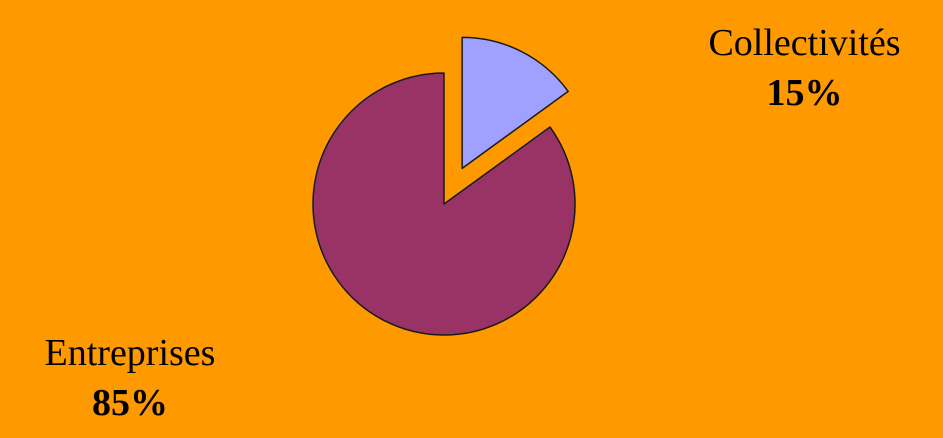 The image size is (943, 438). I want to click on slice-label-collectivites: Collectivités 15%, so click(802, 68).